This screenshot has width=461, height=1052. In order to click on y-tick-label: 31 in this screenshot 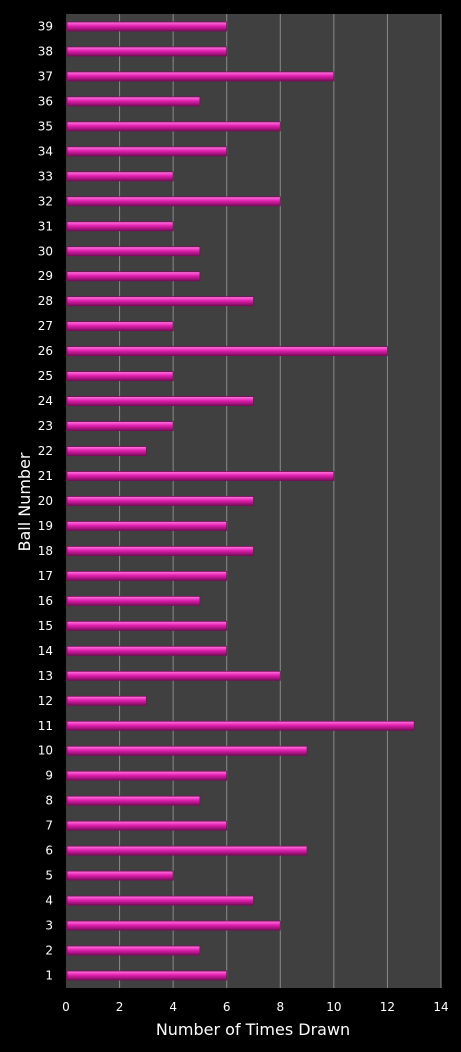, I will do `click(45, 226)`.